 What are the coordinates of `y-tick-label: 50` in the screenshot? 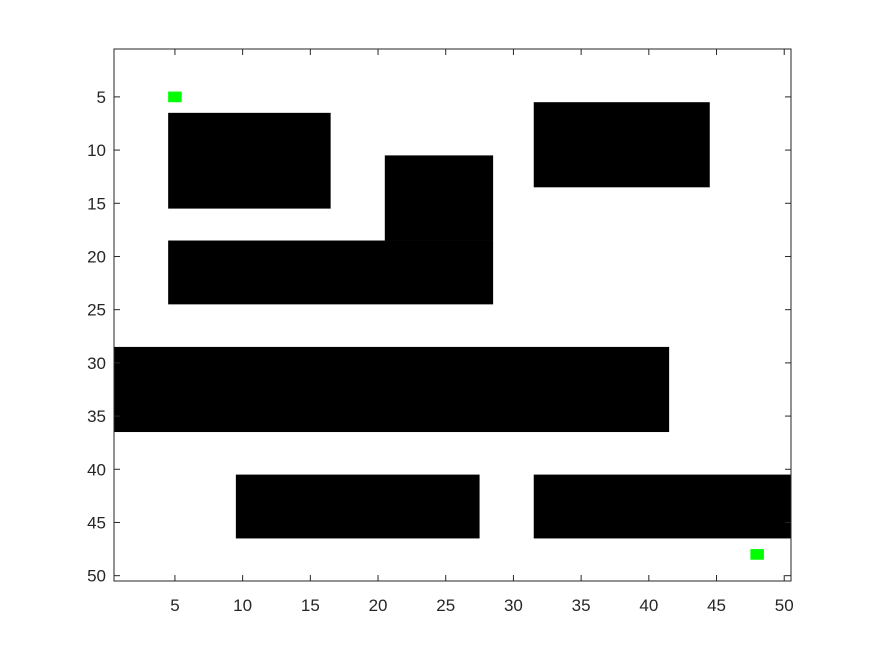 It's located at (96, 576).